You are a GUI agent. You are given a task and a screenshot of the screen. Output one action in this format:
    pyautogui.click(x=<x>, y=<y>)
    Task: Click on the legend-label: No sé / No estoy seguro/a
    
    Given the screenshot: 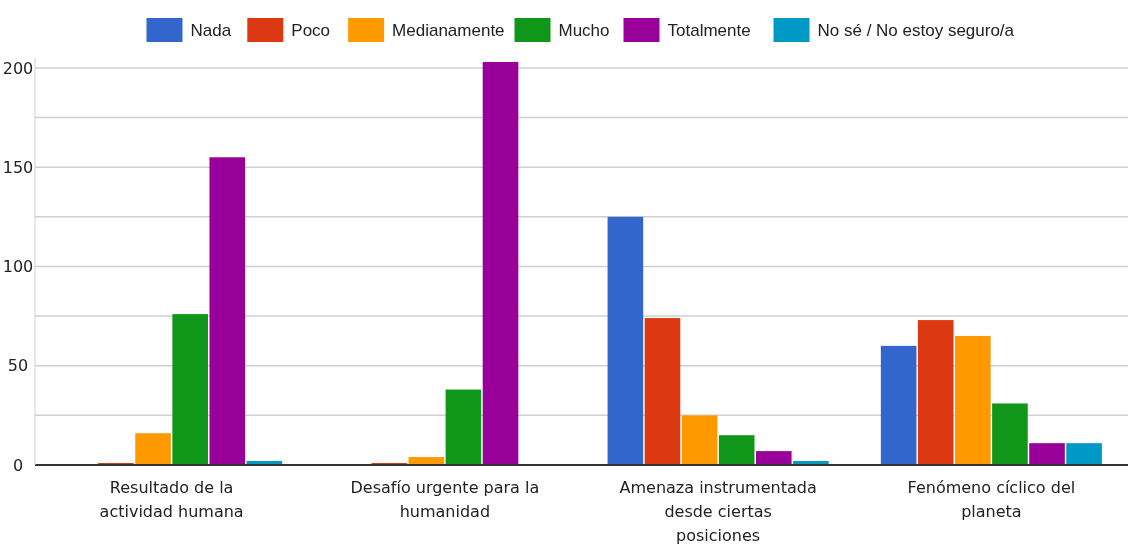 What is the action you would take?
    pyautogui.click(x=916, y=30)
    